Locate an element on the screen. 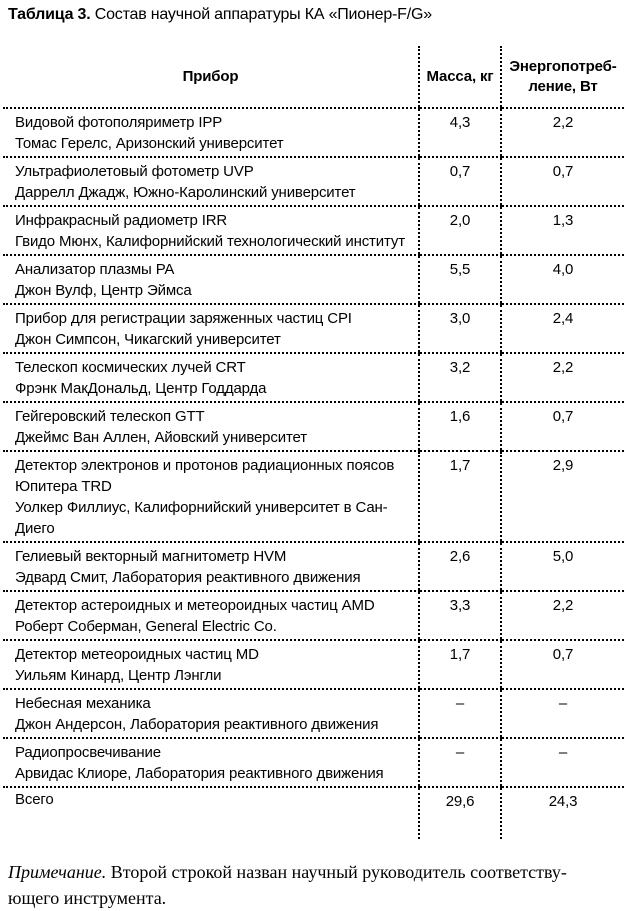 The width and height of the screenshot is (631, 911). power-value: 1,3 is located at coordinates (562, 231).